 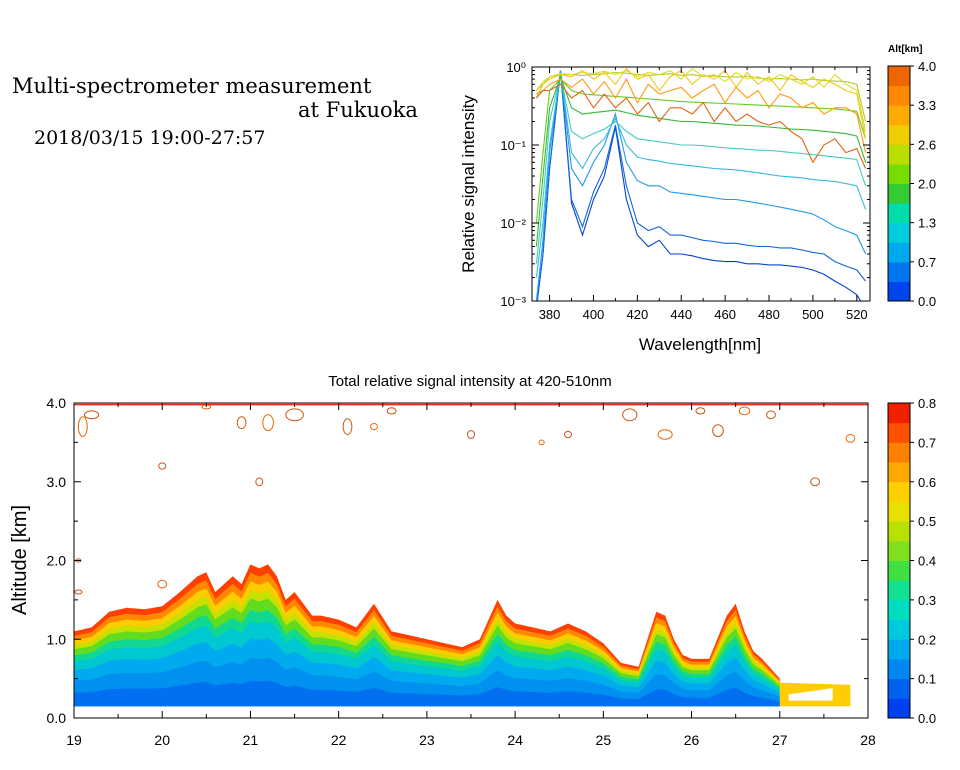 I want to click on heatmap-x-tick-label: 25, so click(x=604, y=740).